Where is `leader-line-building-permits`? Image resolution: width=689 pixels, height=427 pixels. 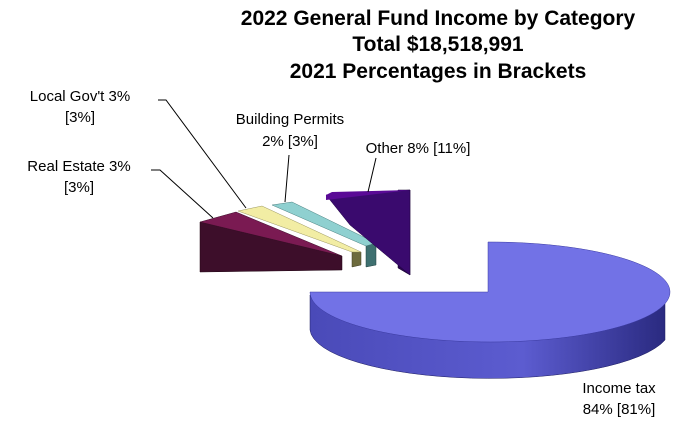
leader-line-building-permits is located at coordinates (287, 178).